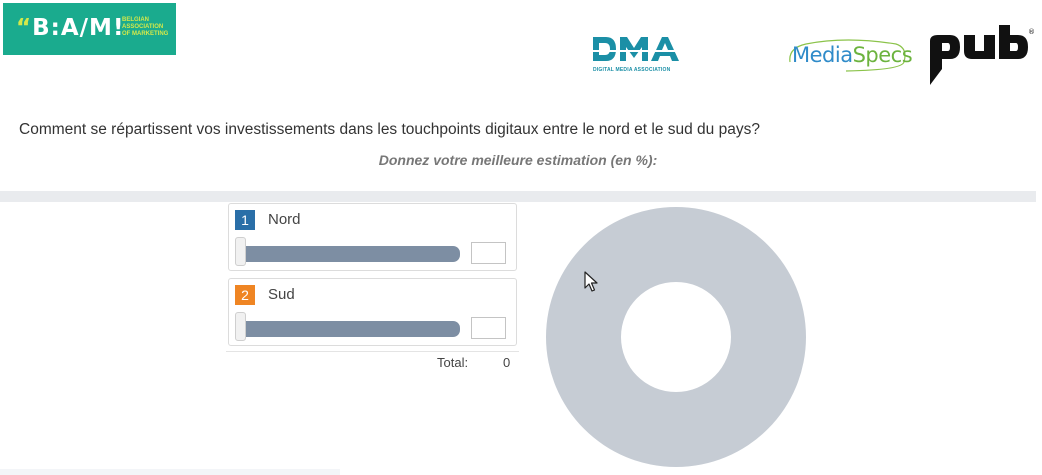 The height and width of the screenshot is (475, 1042). What do you see at coordinates (281, 294) in the screenshot?
I see `slider-label: Sud` at bounding box center [281, 294].